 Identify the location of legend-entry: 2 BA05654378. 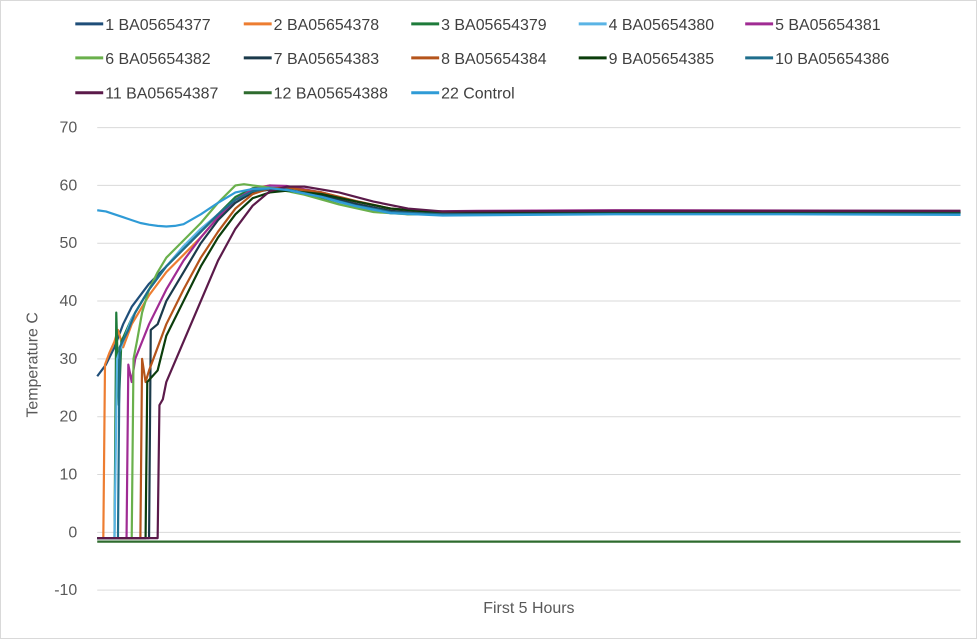
(311, 25).